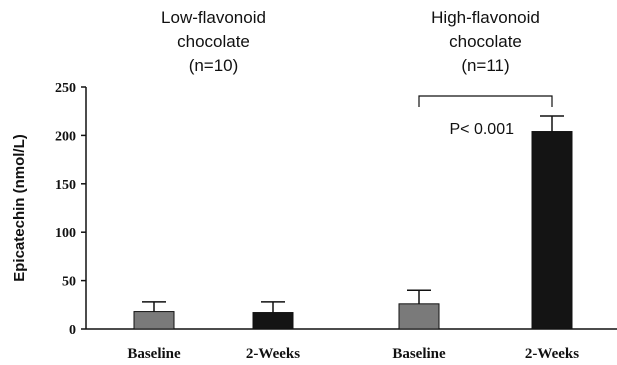 The width and height of the screenshot is (617, 365). Describe the element at coordinates (214, 65) in the screenshot. I see `group-label-line: (n=10)` at that location.